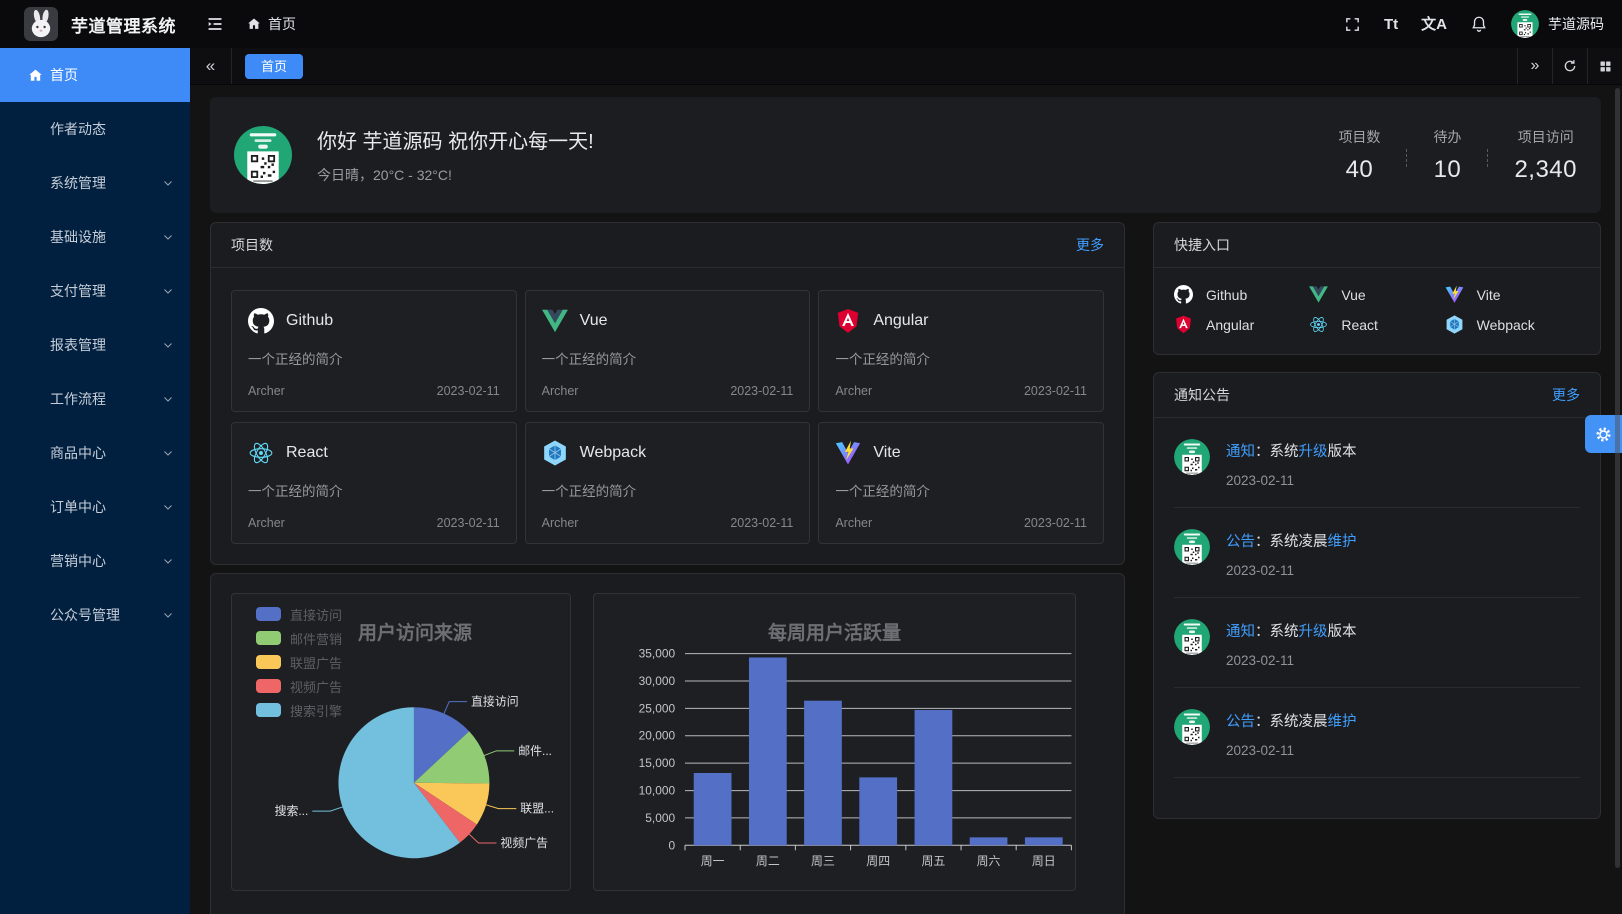 This screenshot has height=914, width=1622. I want to click on sidebar-item-基础设施: 基础设施, so click(95, 237).